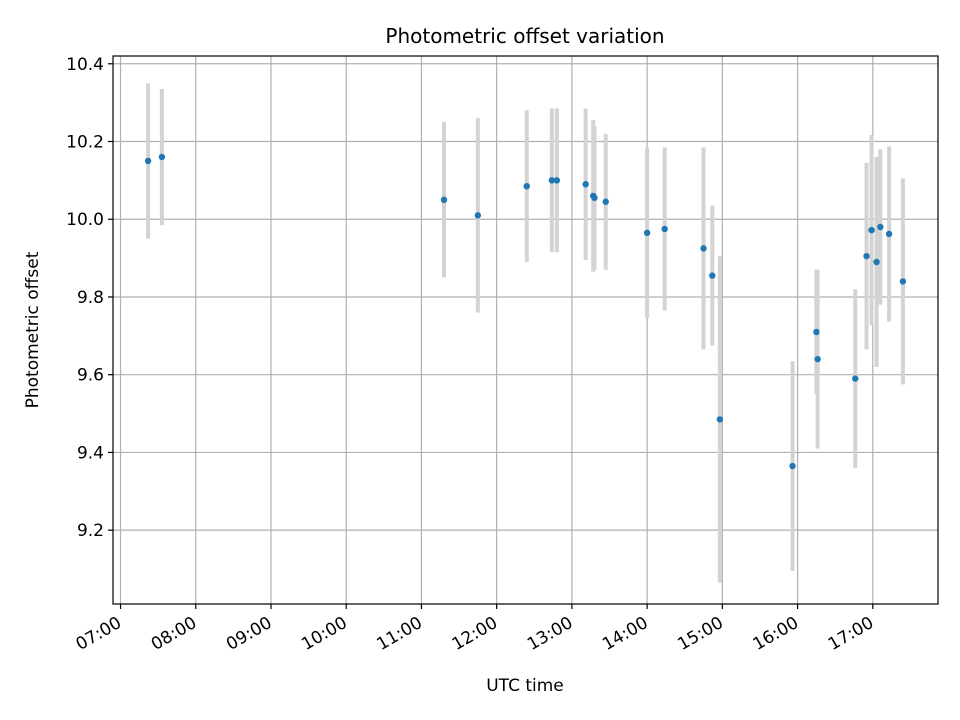 Image resolution: width=960 pixels, height=720 pixels. Describe the element at coordinates (33, 329) in the screenshot. I see `y-axis-label: Photometric offset` at that location.